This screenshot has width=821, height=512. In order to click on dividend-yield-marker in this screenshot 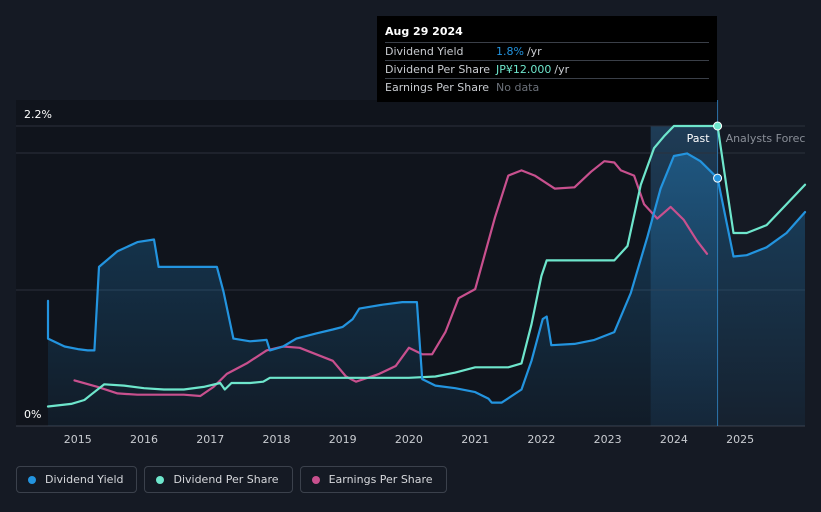, I will do `click(718, 178)`.